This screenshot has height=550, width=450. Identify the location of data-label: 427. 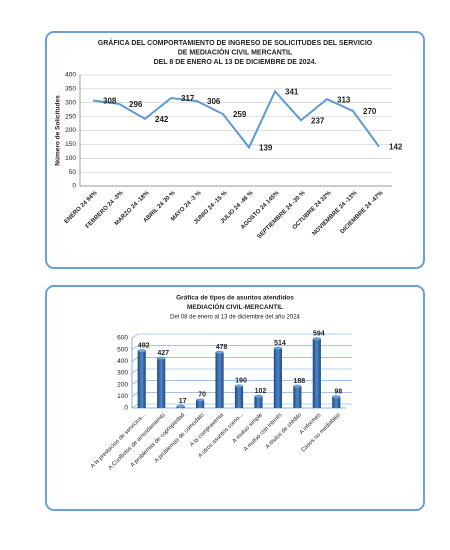
(163, 353).